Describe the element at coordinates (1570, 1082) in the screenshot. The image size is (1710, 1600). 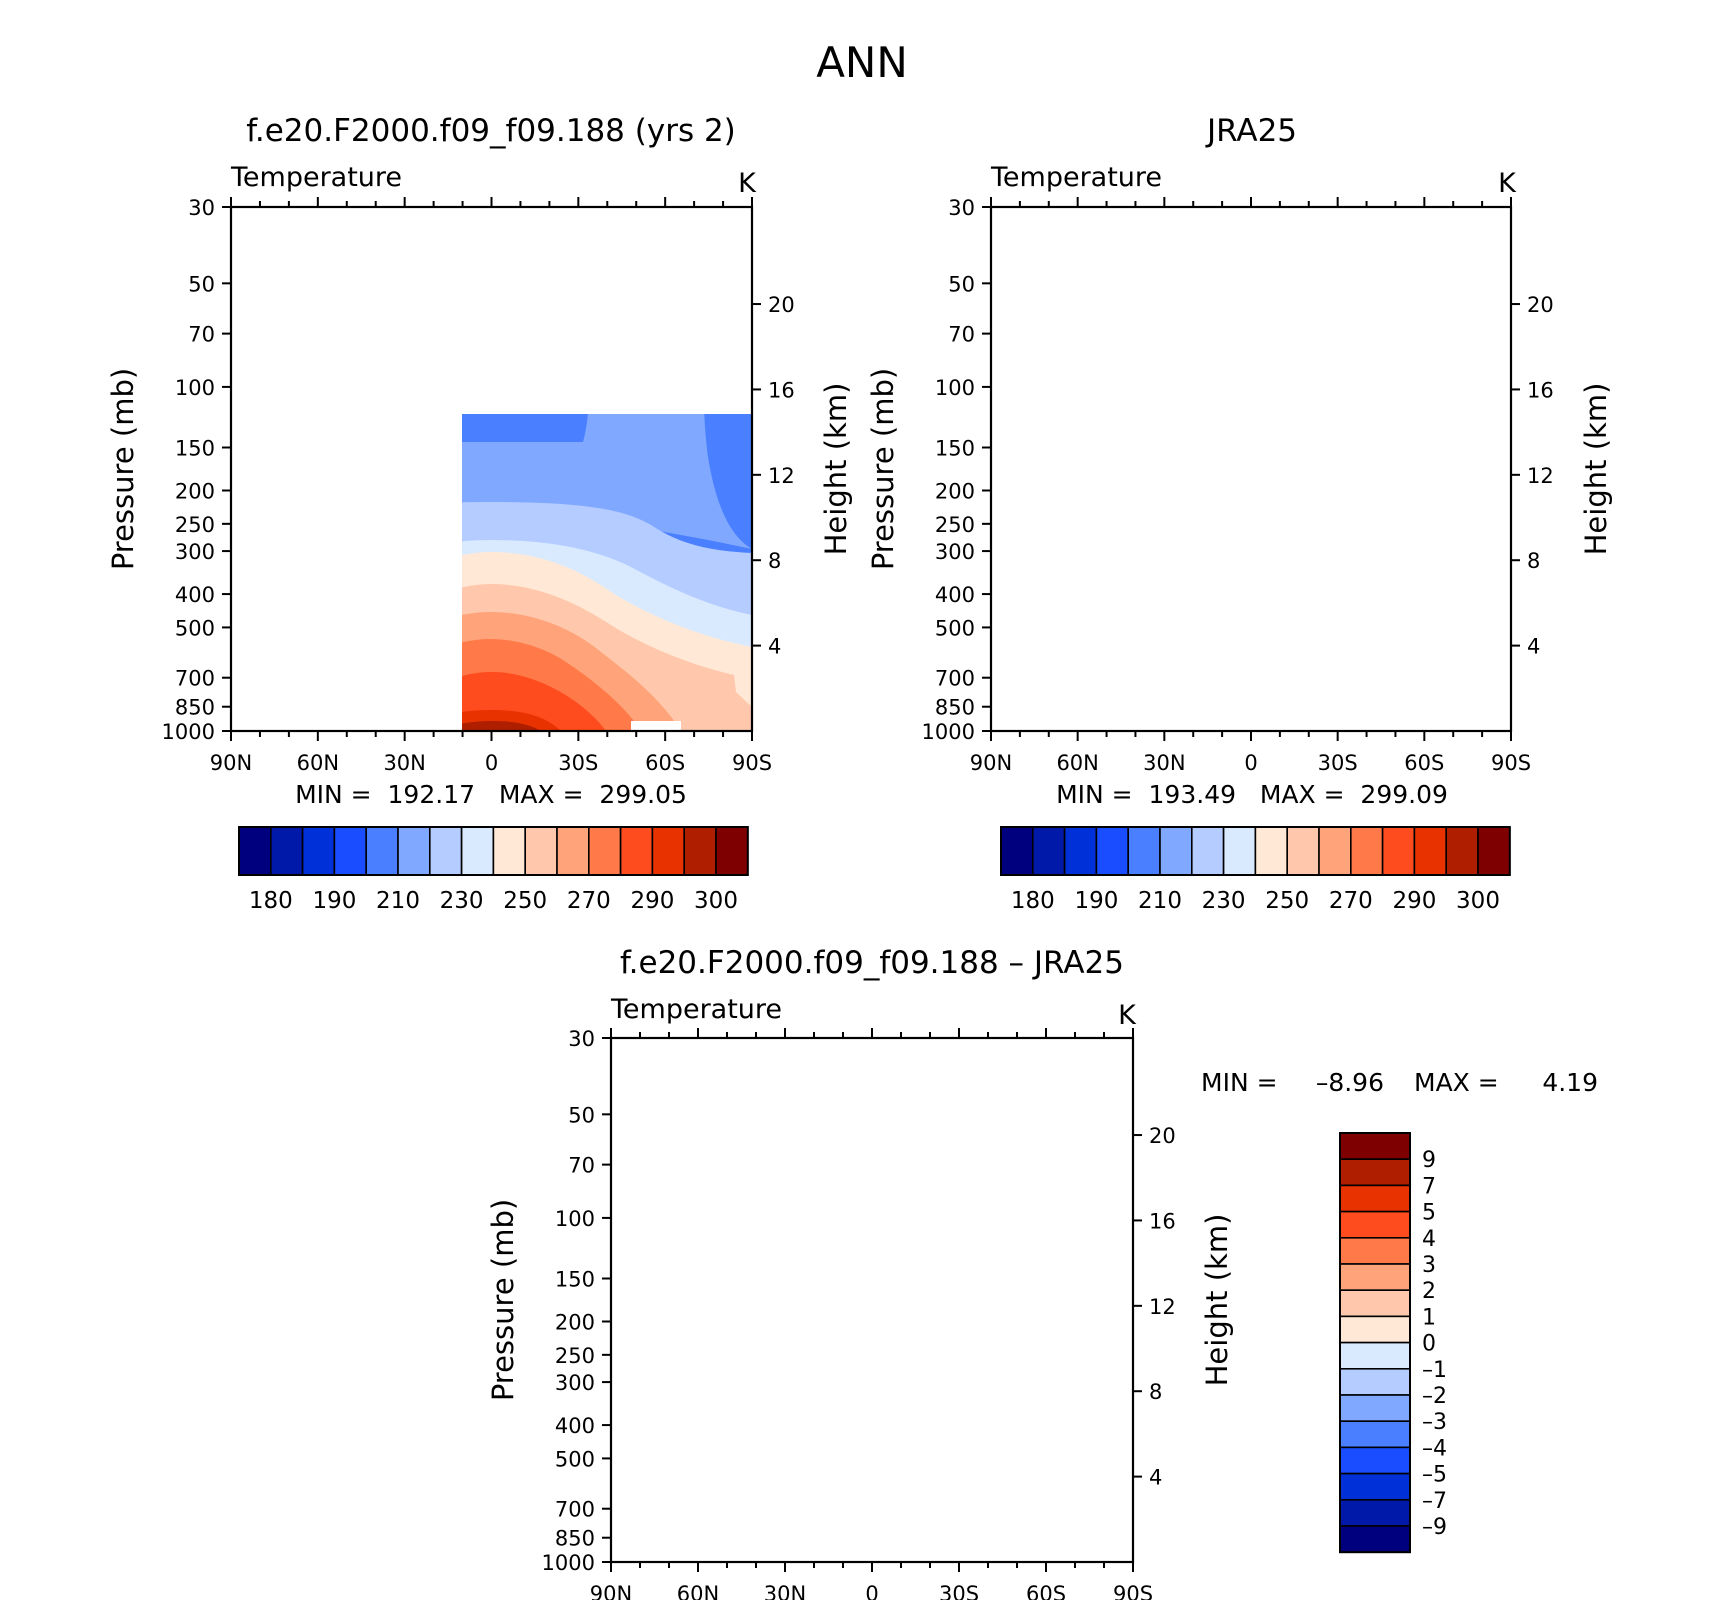
I see `max-value: 4.19` at that location.